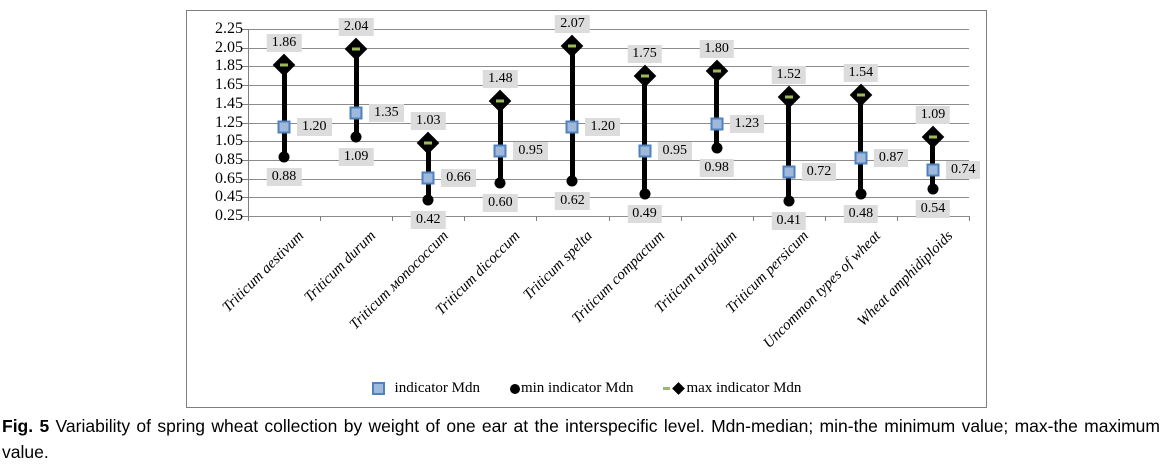  I want to click on legend-item-median: indicator Mdn, so click(425, 388).